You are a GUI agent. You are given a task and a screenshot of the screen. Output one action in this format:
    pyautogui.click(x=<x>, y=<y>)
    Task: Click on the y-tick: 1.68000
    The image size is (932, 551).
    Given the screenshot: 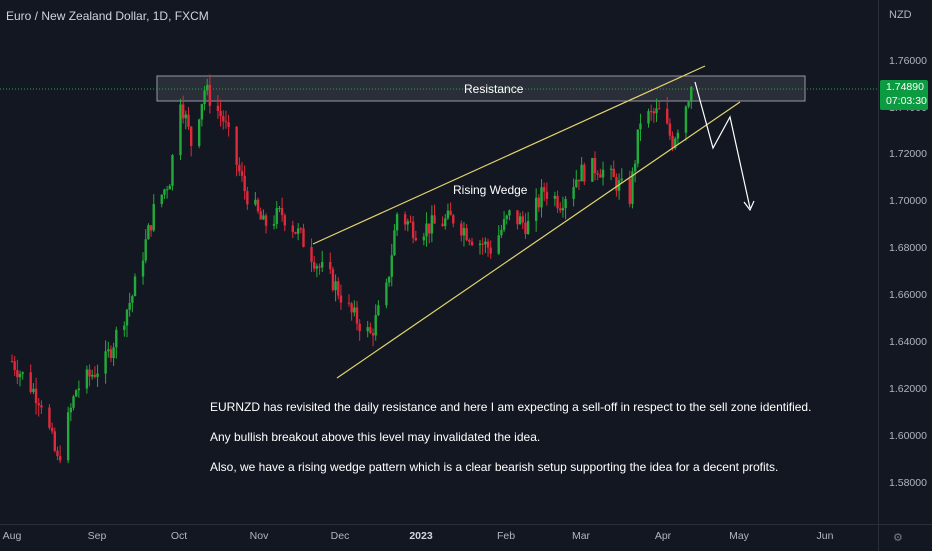 What is the action you would take?
    pyautogui.click(x=908, y=248)
    